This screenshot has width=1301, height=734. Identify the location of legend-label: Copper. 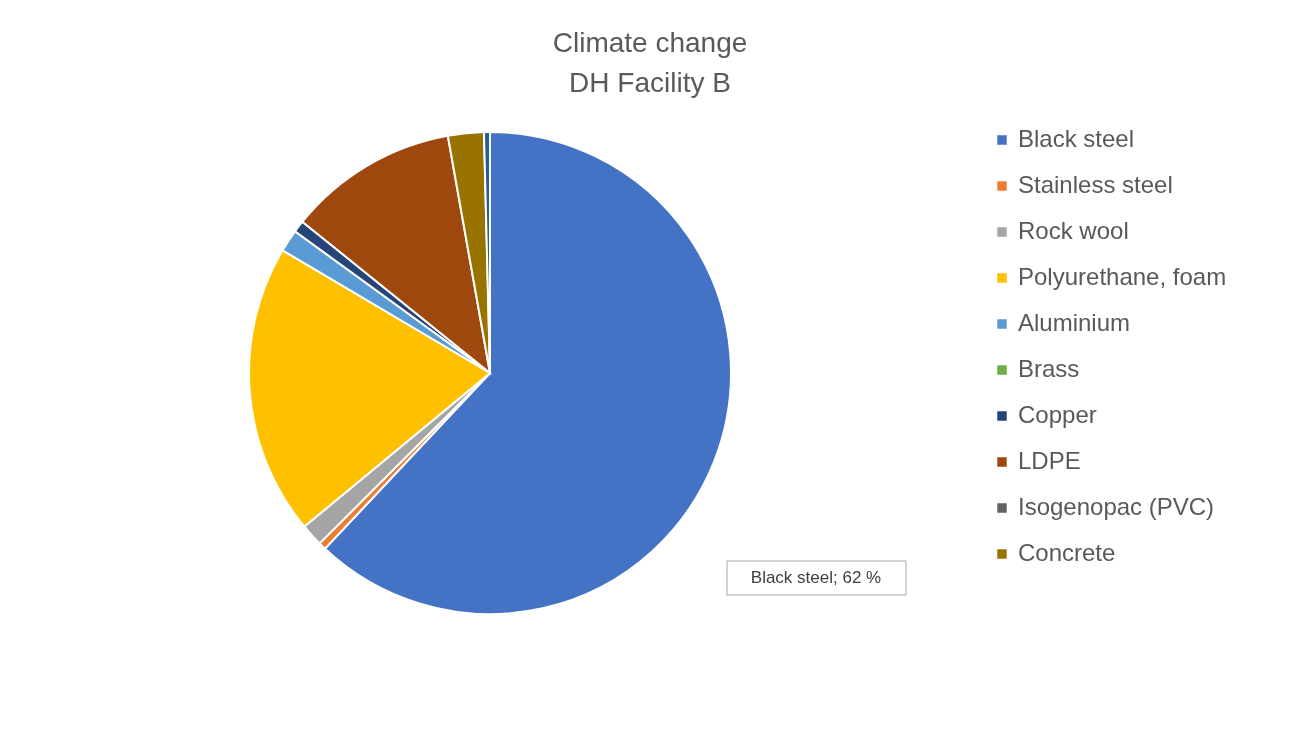
(1057, 414).